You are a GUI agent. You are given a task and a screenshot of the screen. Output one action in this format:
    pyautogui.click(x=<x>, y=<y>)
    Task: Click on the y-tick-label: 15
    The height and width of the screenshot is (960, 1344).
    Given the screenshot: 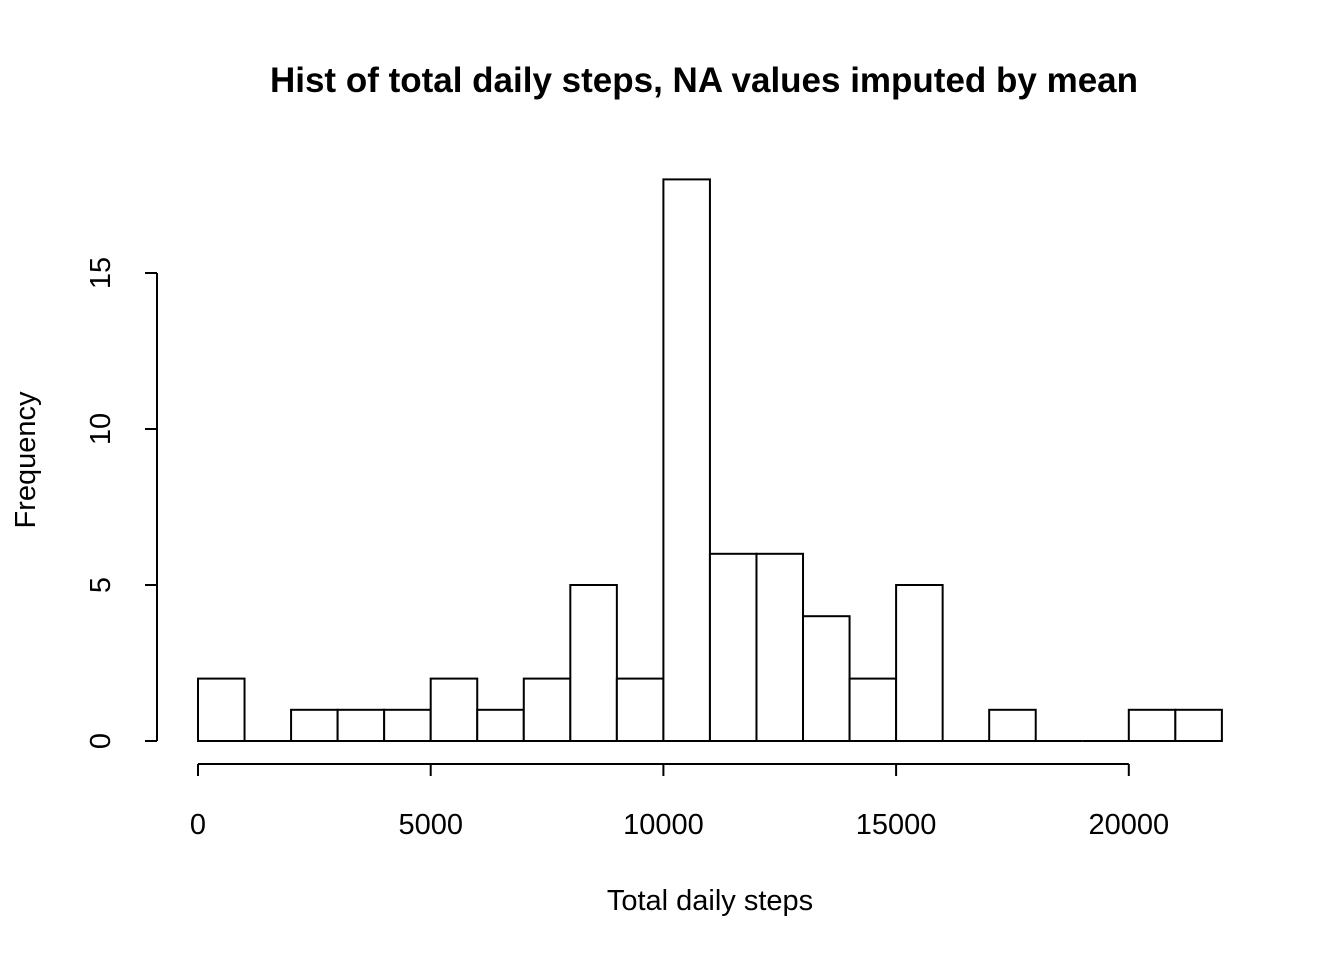 What is the action you would take?
    pyautogui.click(x=101, y=273)
    